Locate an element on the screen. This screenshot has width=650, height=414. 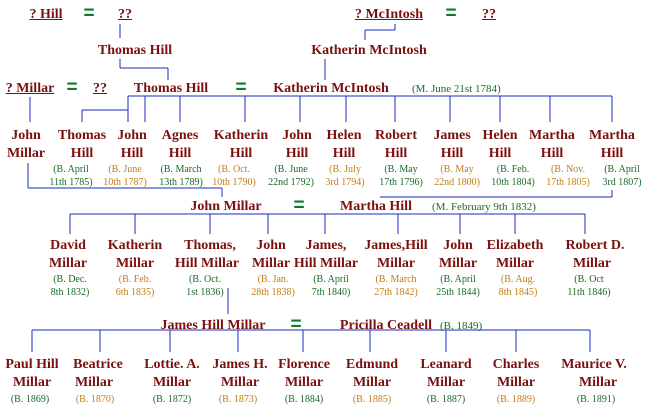
child-name-line1: Edmund is located at coordinates (372, 364).